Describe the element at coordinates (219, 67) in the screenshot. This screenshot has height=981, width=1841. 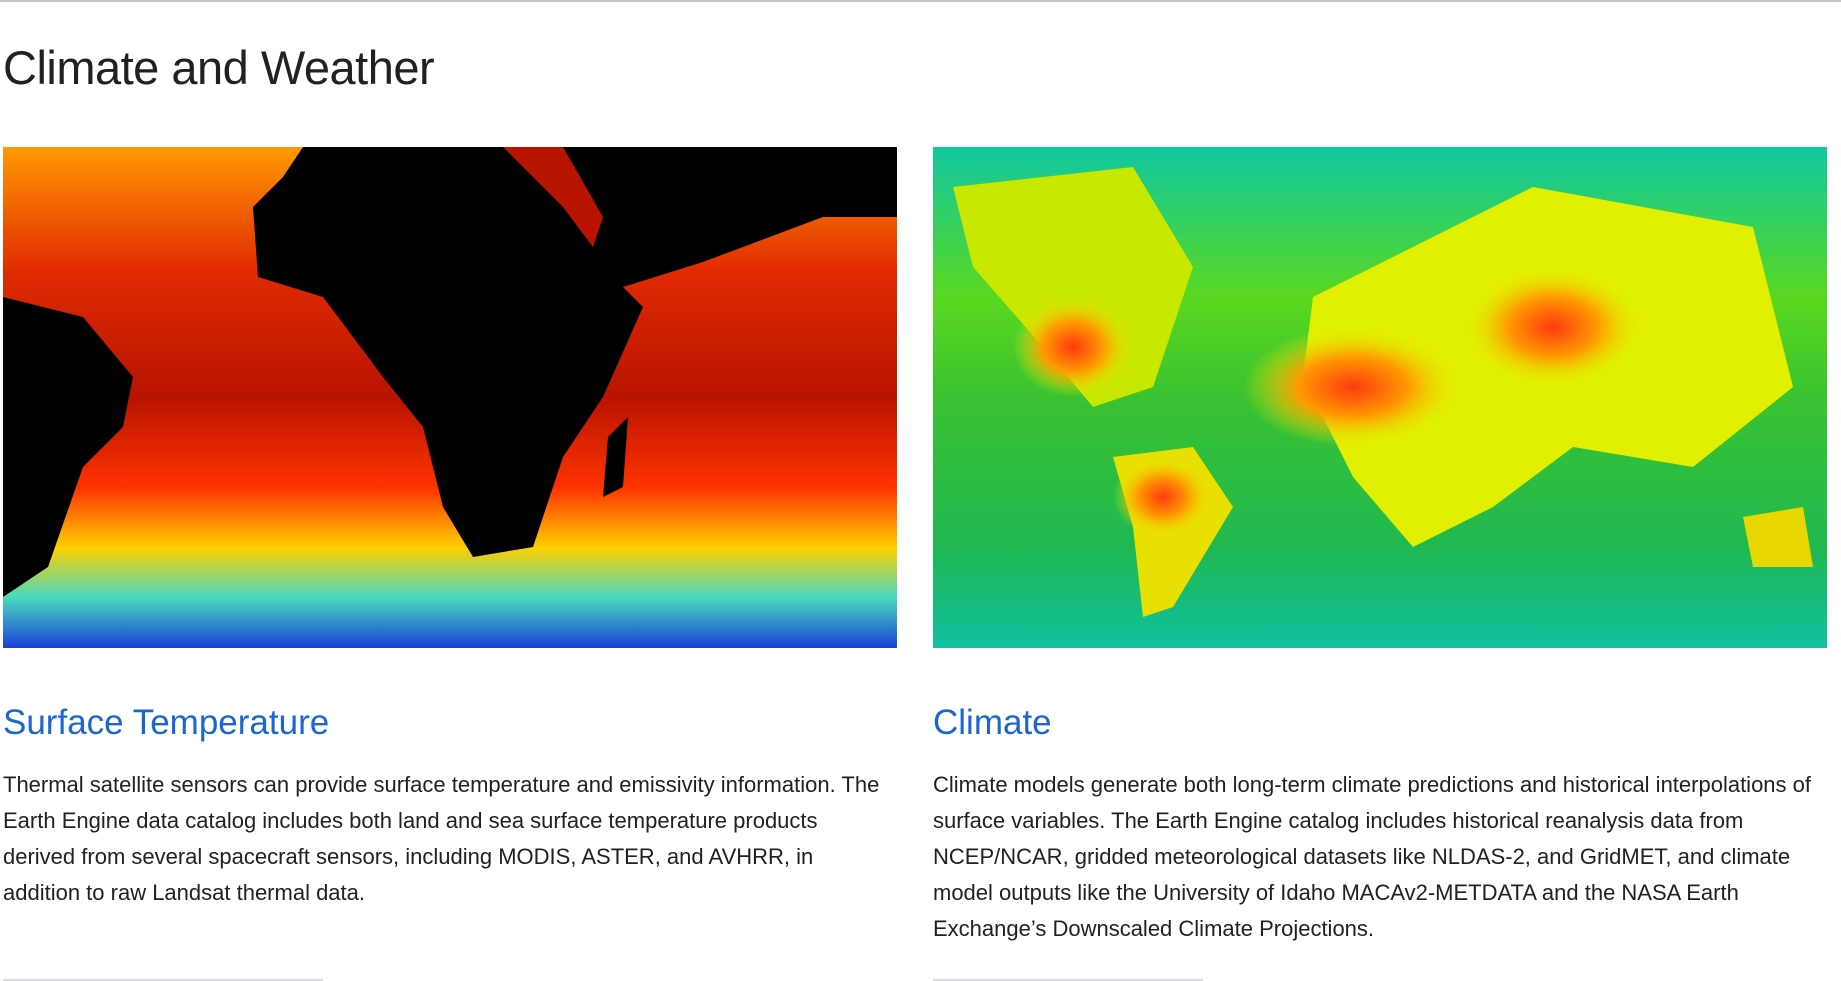
I see `page-title: Climate and Weather` at that location.